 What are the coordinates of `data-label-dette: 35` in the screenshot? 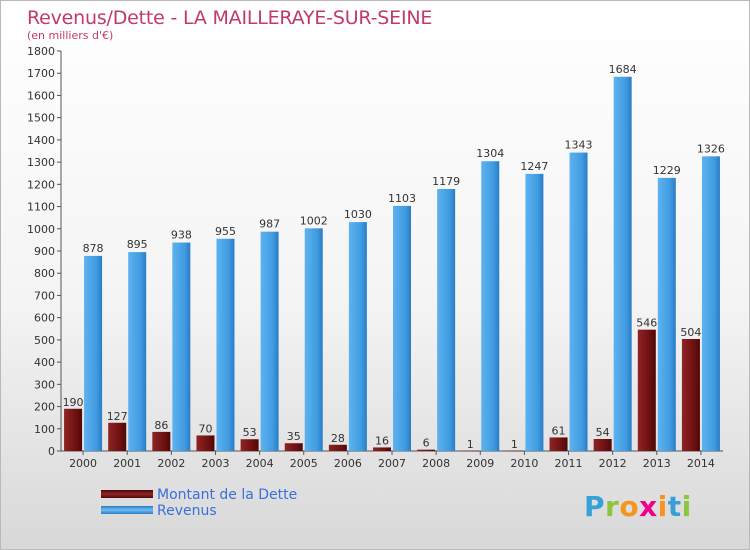 It's located at (294, 436).